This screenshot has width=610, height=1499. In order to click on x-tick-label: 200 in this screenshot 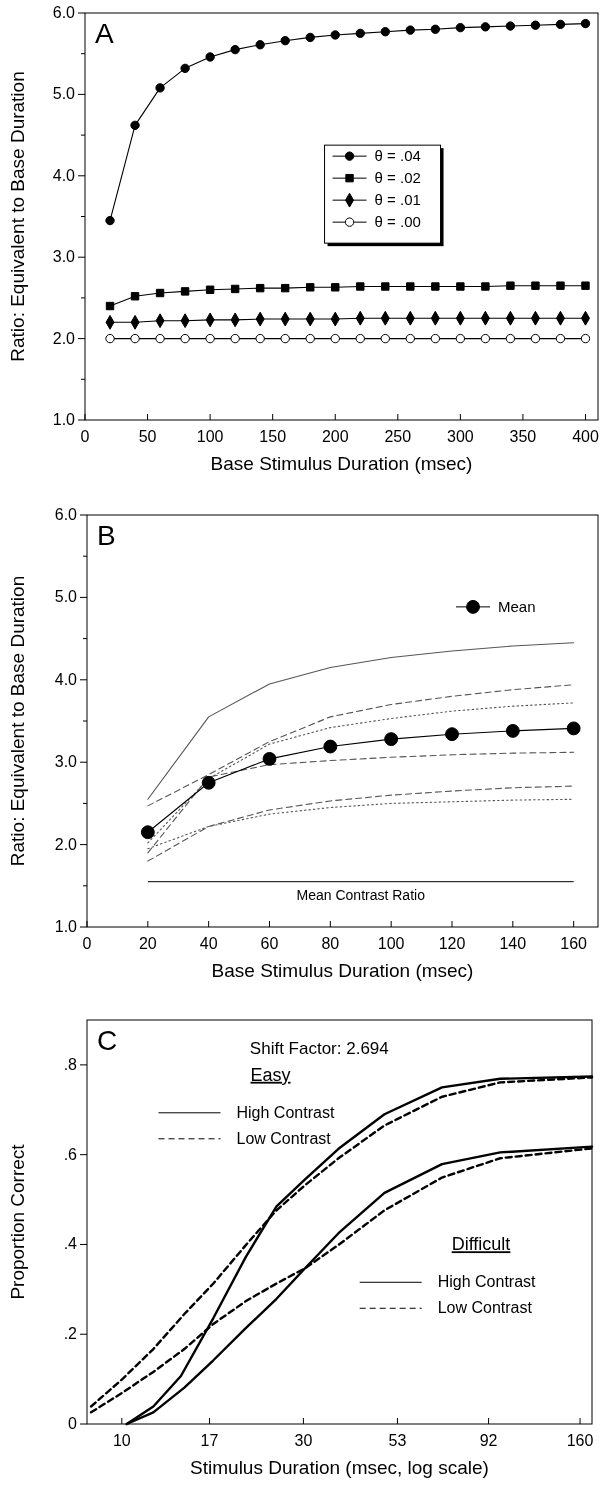, I will do `click(335, 436)`.